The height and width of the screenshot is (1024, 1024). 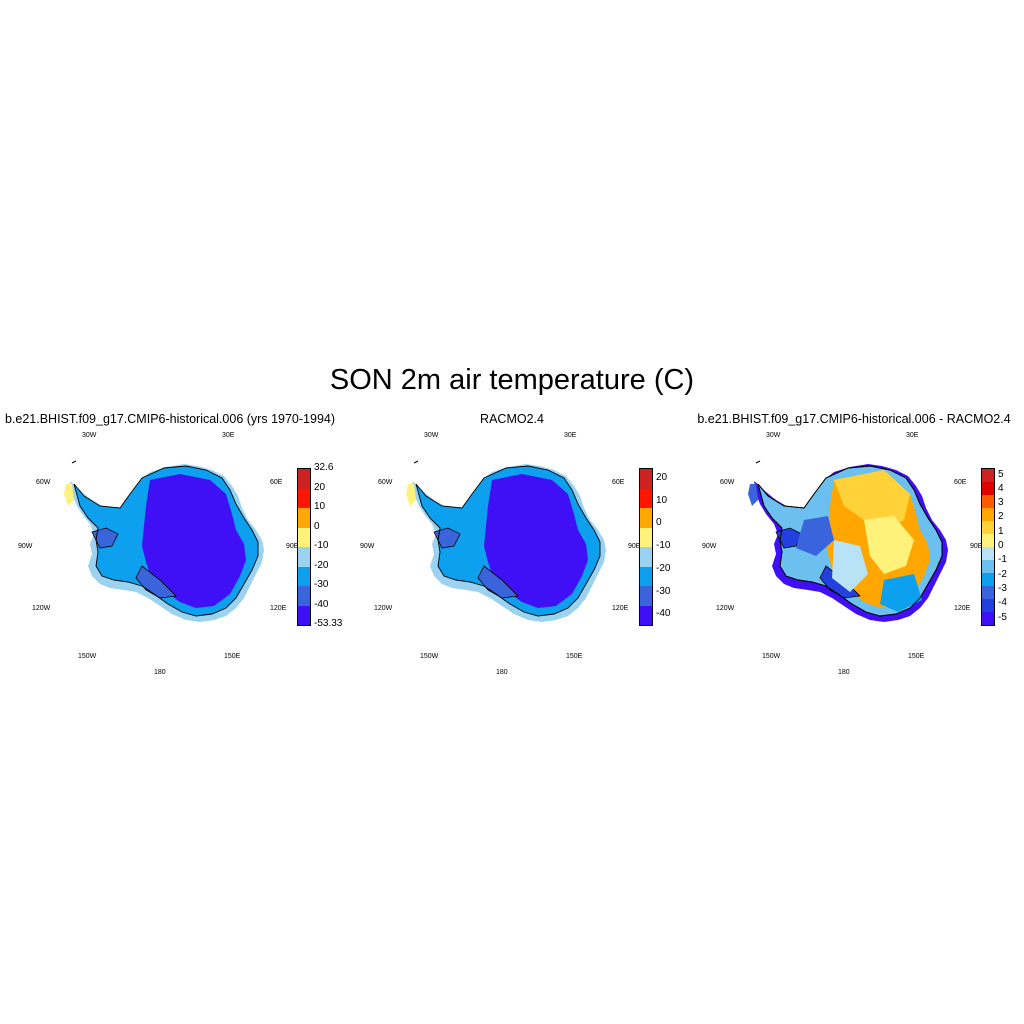 What do you see at coordinates (1002, 617) in the screenshot?
I see `colorbar-tick-label: -5` at bounding box center [1002, 617].